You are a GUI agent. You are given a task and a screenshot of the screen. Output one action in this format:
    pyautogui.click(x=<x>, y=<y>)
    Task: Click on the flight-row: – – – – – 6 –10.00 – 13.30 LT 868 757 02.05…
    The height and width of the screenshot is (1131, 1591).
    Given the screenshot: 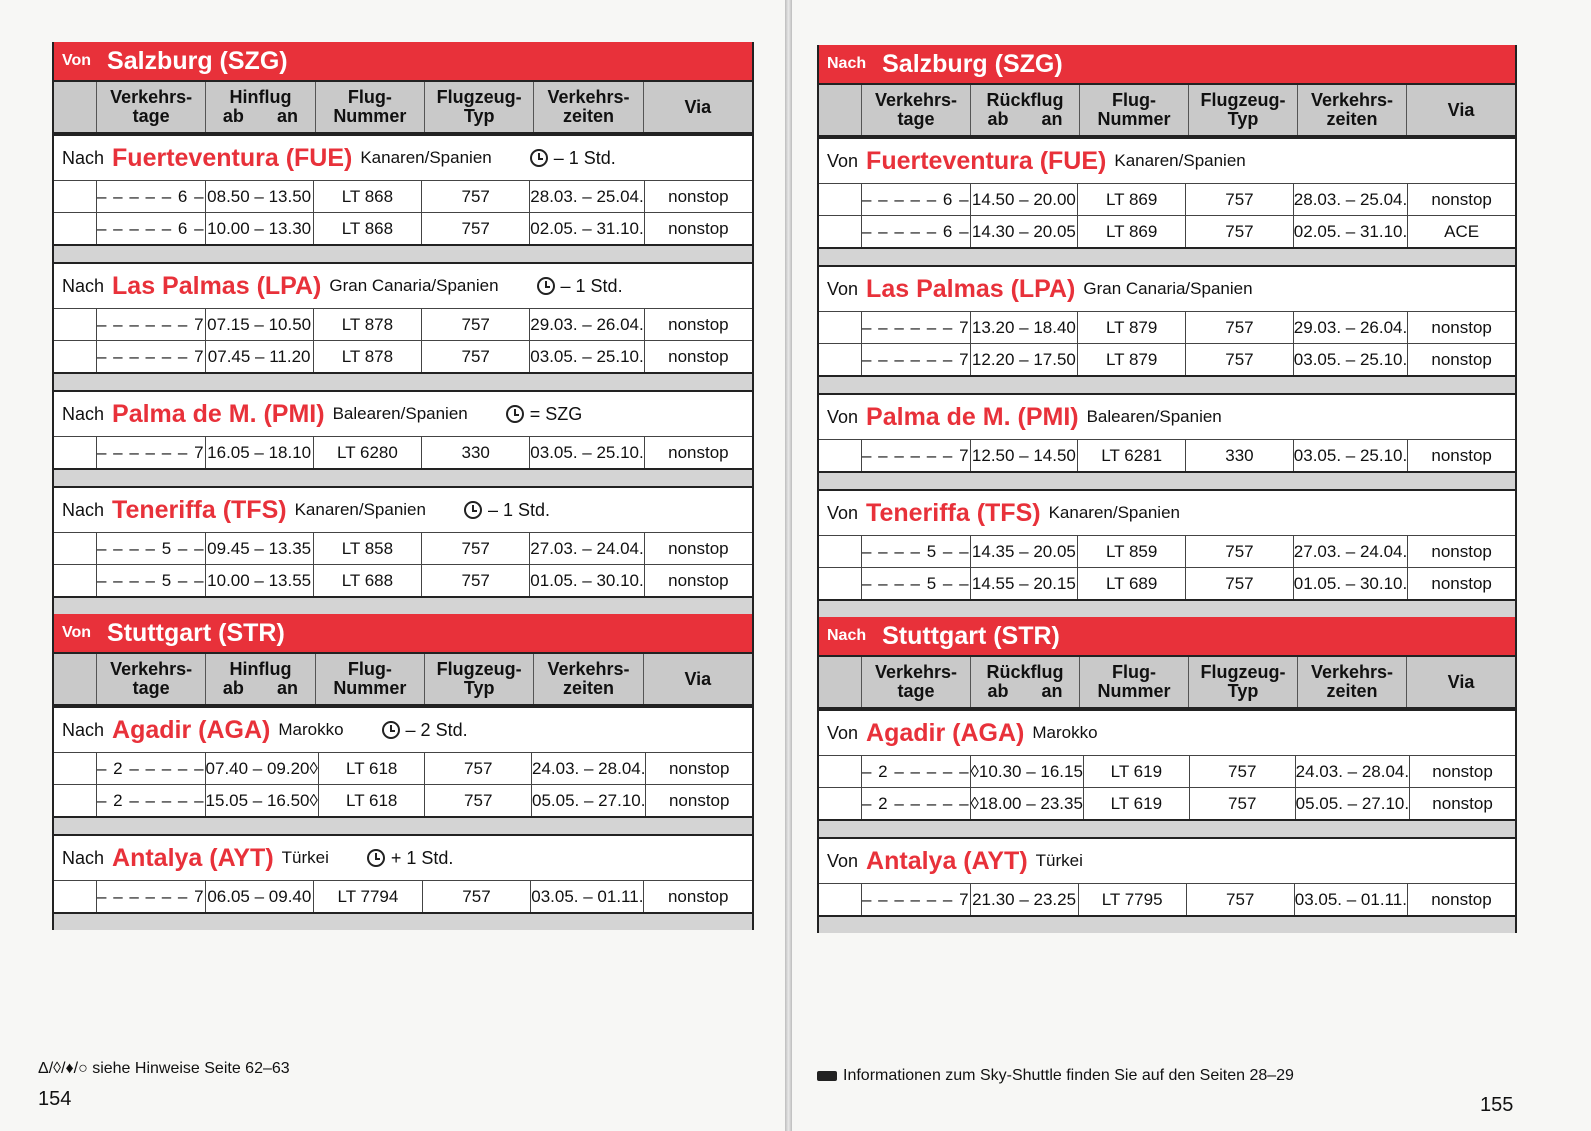 What is the action you would take?
    pyautogui.click(x=403, y=228)
    